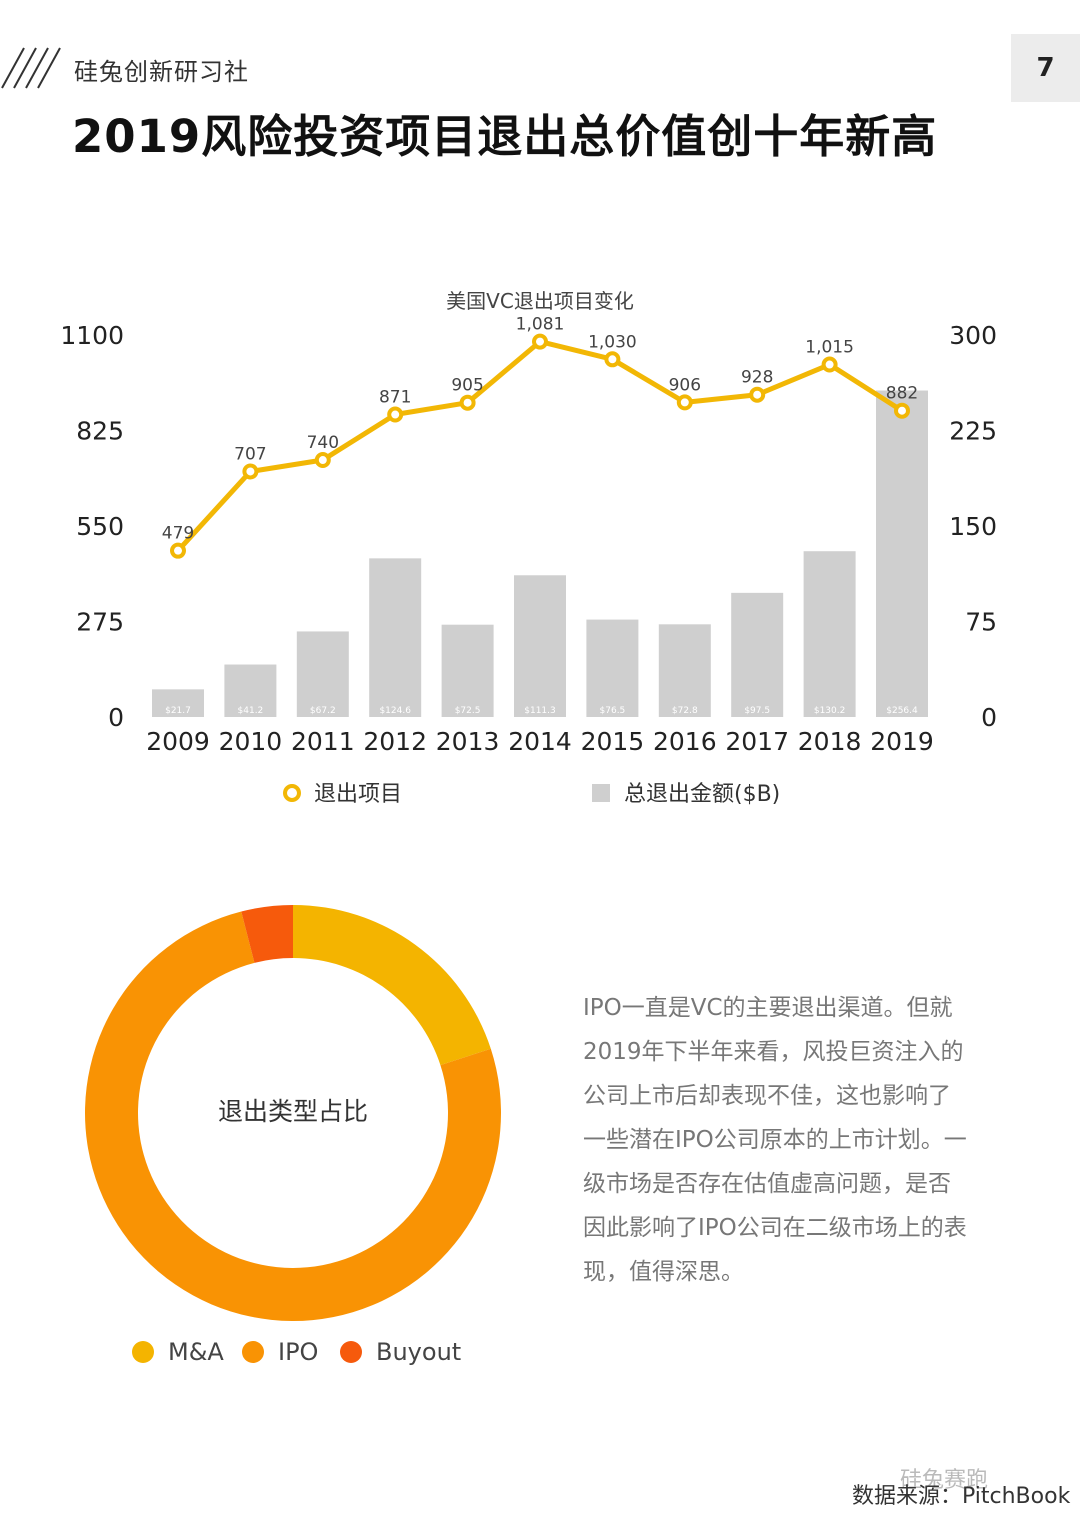 Image resolution: width=1080 pixels, height=1527 pixels. I want to click on bar-2018, so click(829, 634).